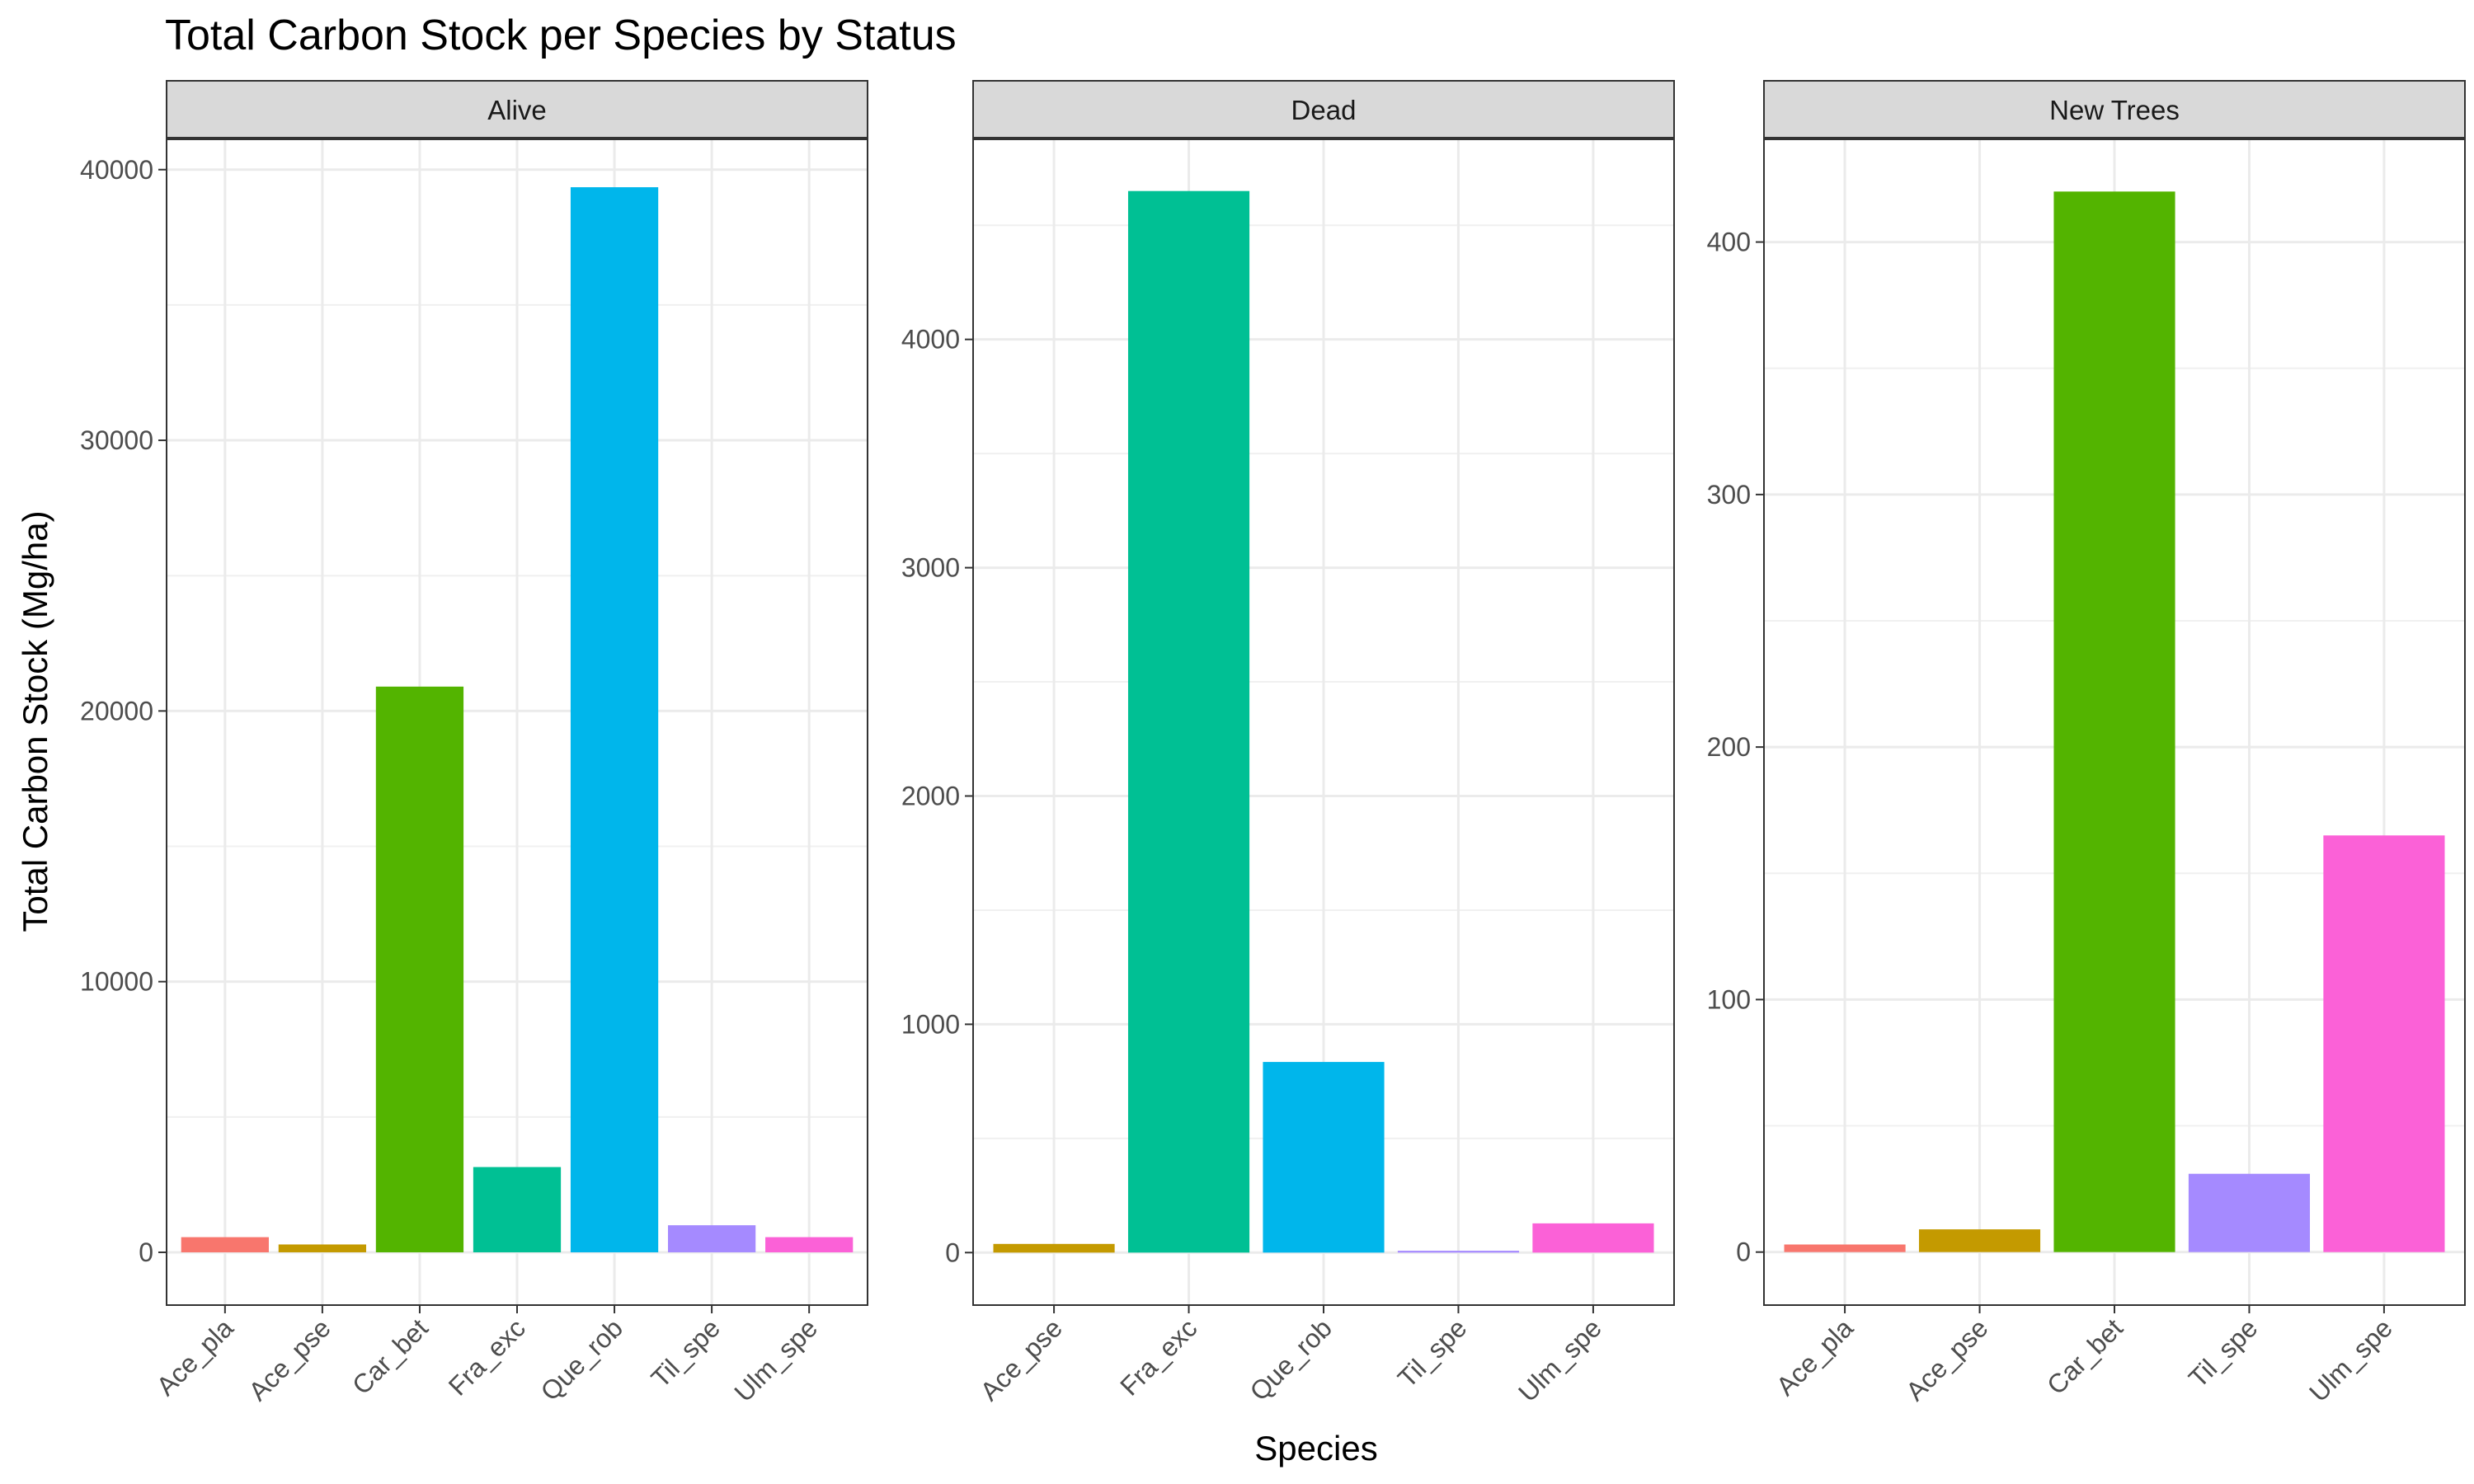 This screenshot has width=2474, height=1484. I want to click on facet-strip, so click(1323, 109).